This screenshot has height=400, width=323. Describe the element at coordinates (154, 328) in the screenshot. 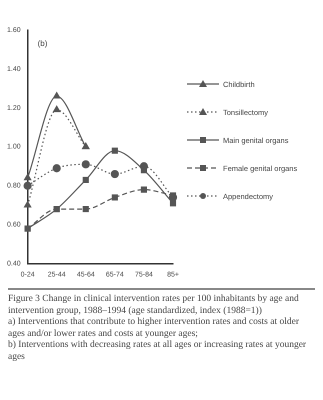

I see `text: a) Interventions that contribute to higher intervention rates and costs at older ages and/or lower rates and costs at younger ages;` at that location.